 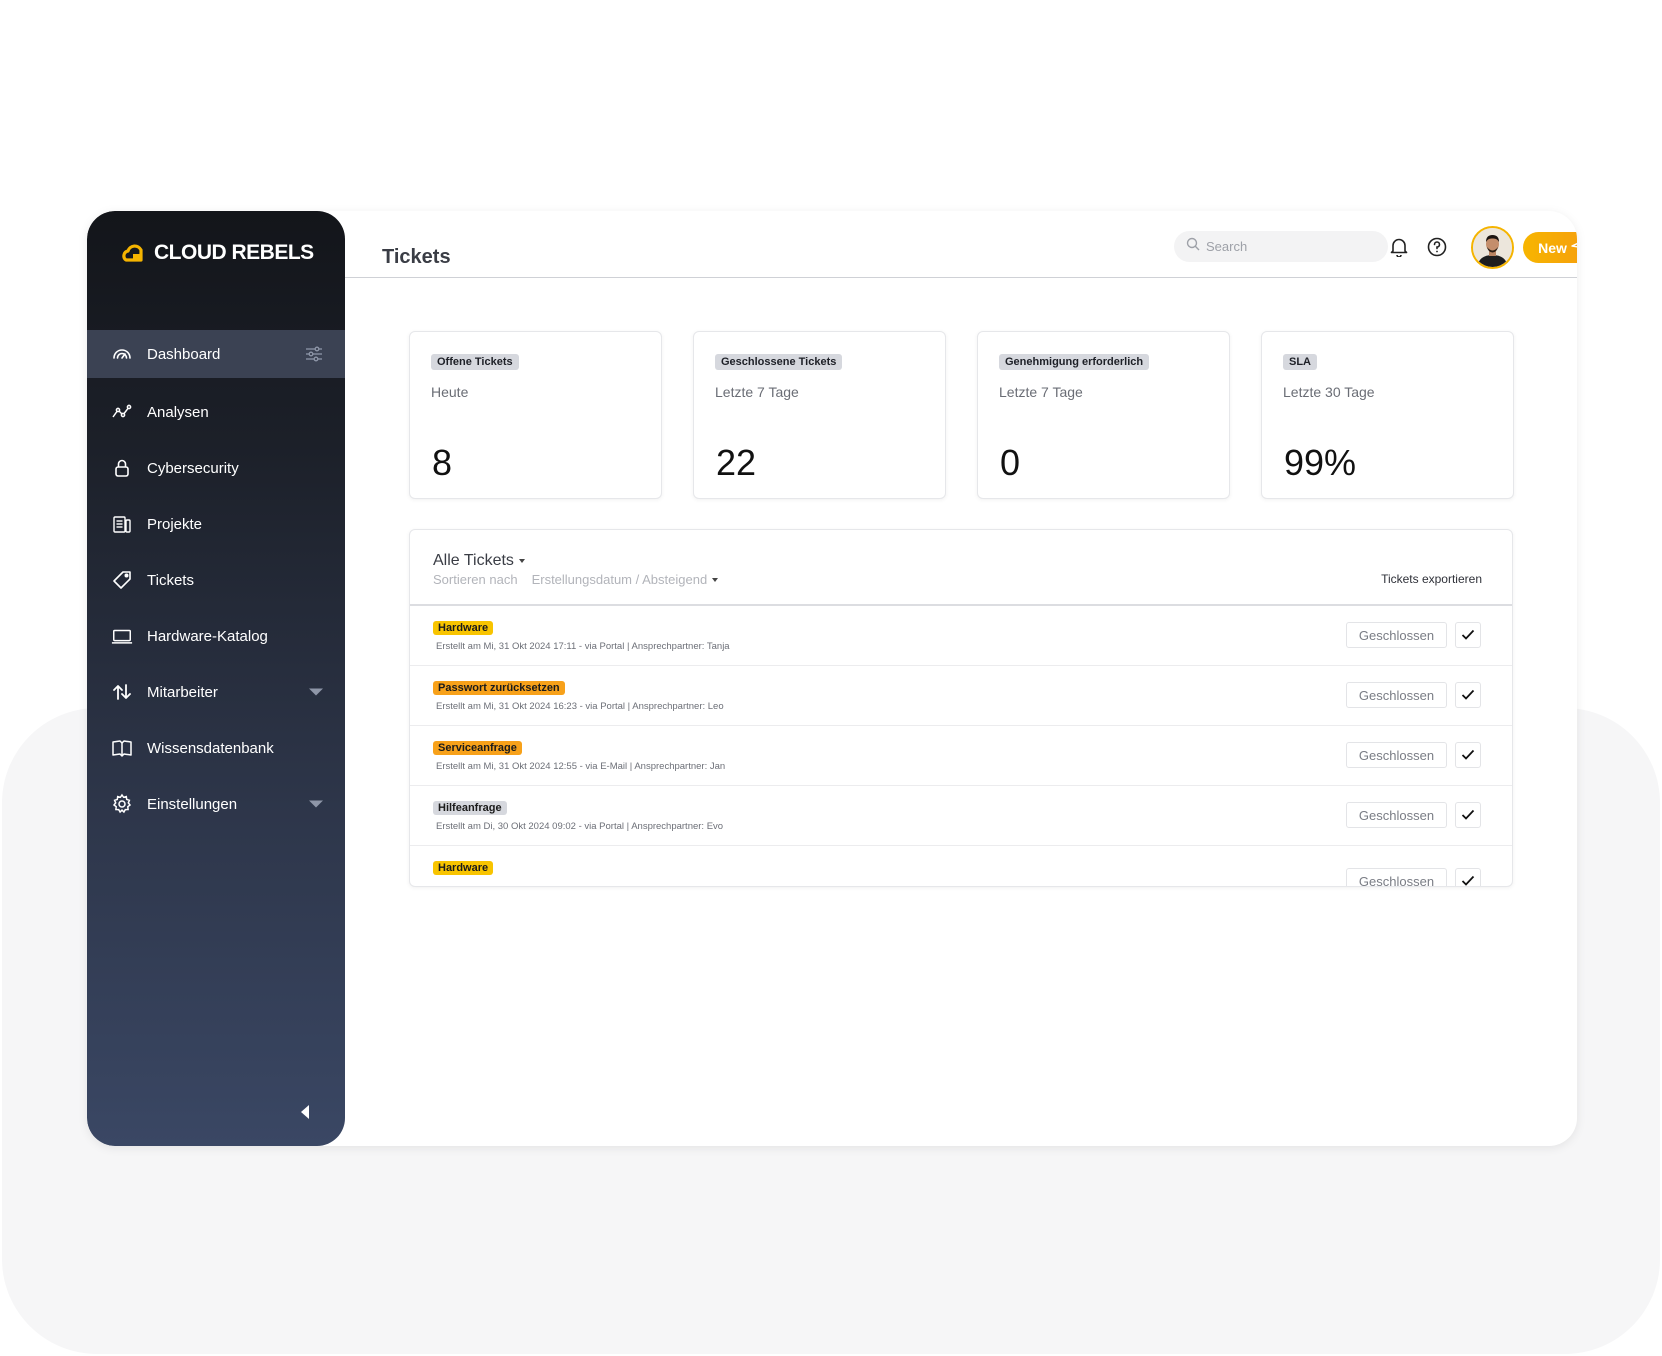 What do you see at coordinates (178, 412) in the screenshot?
I see `sidebar-item-label: Analysen` at bounding box center [178, 412].